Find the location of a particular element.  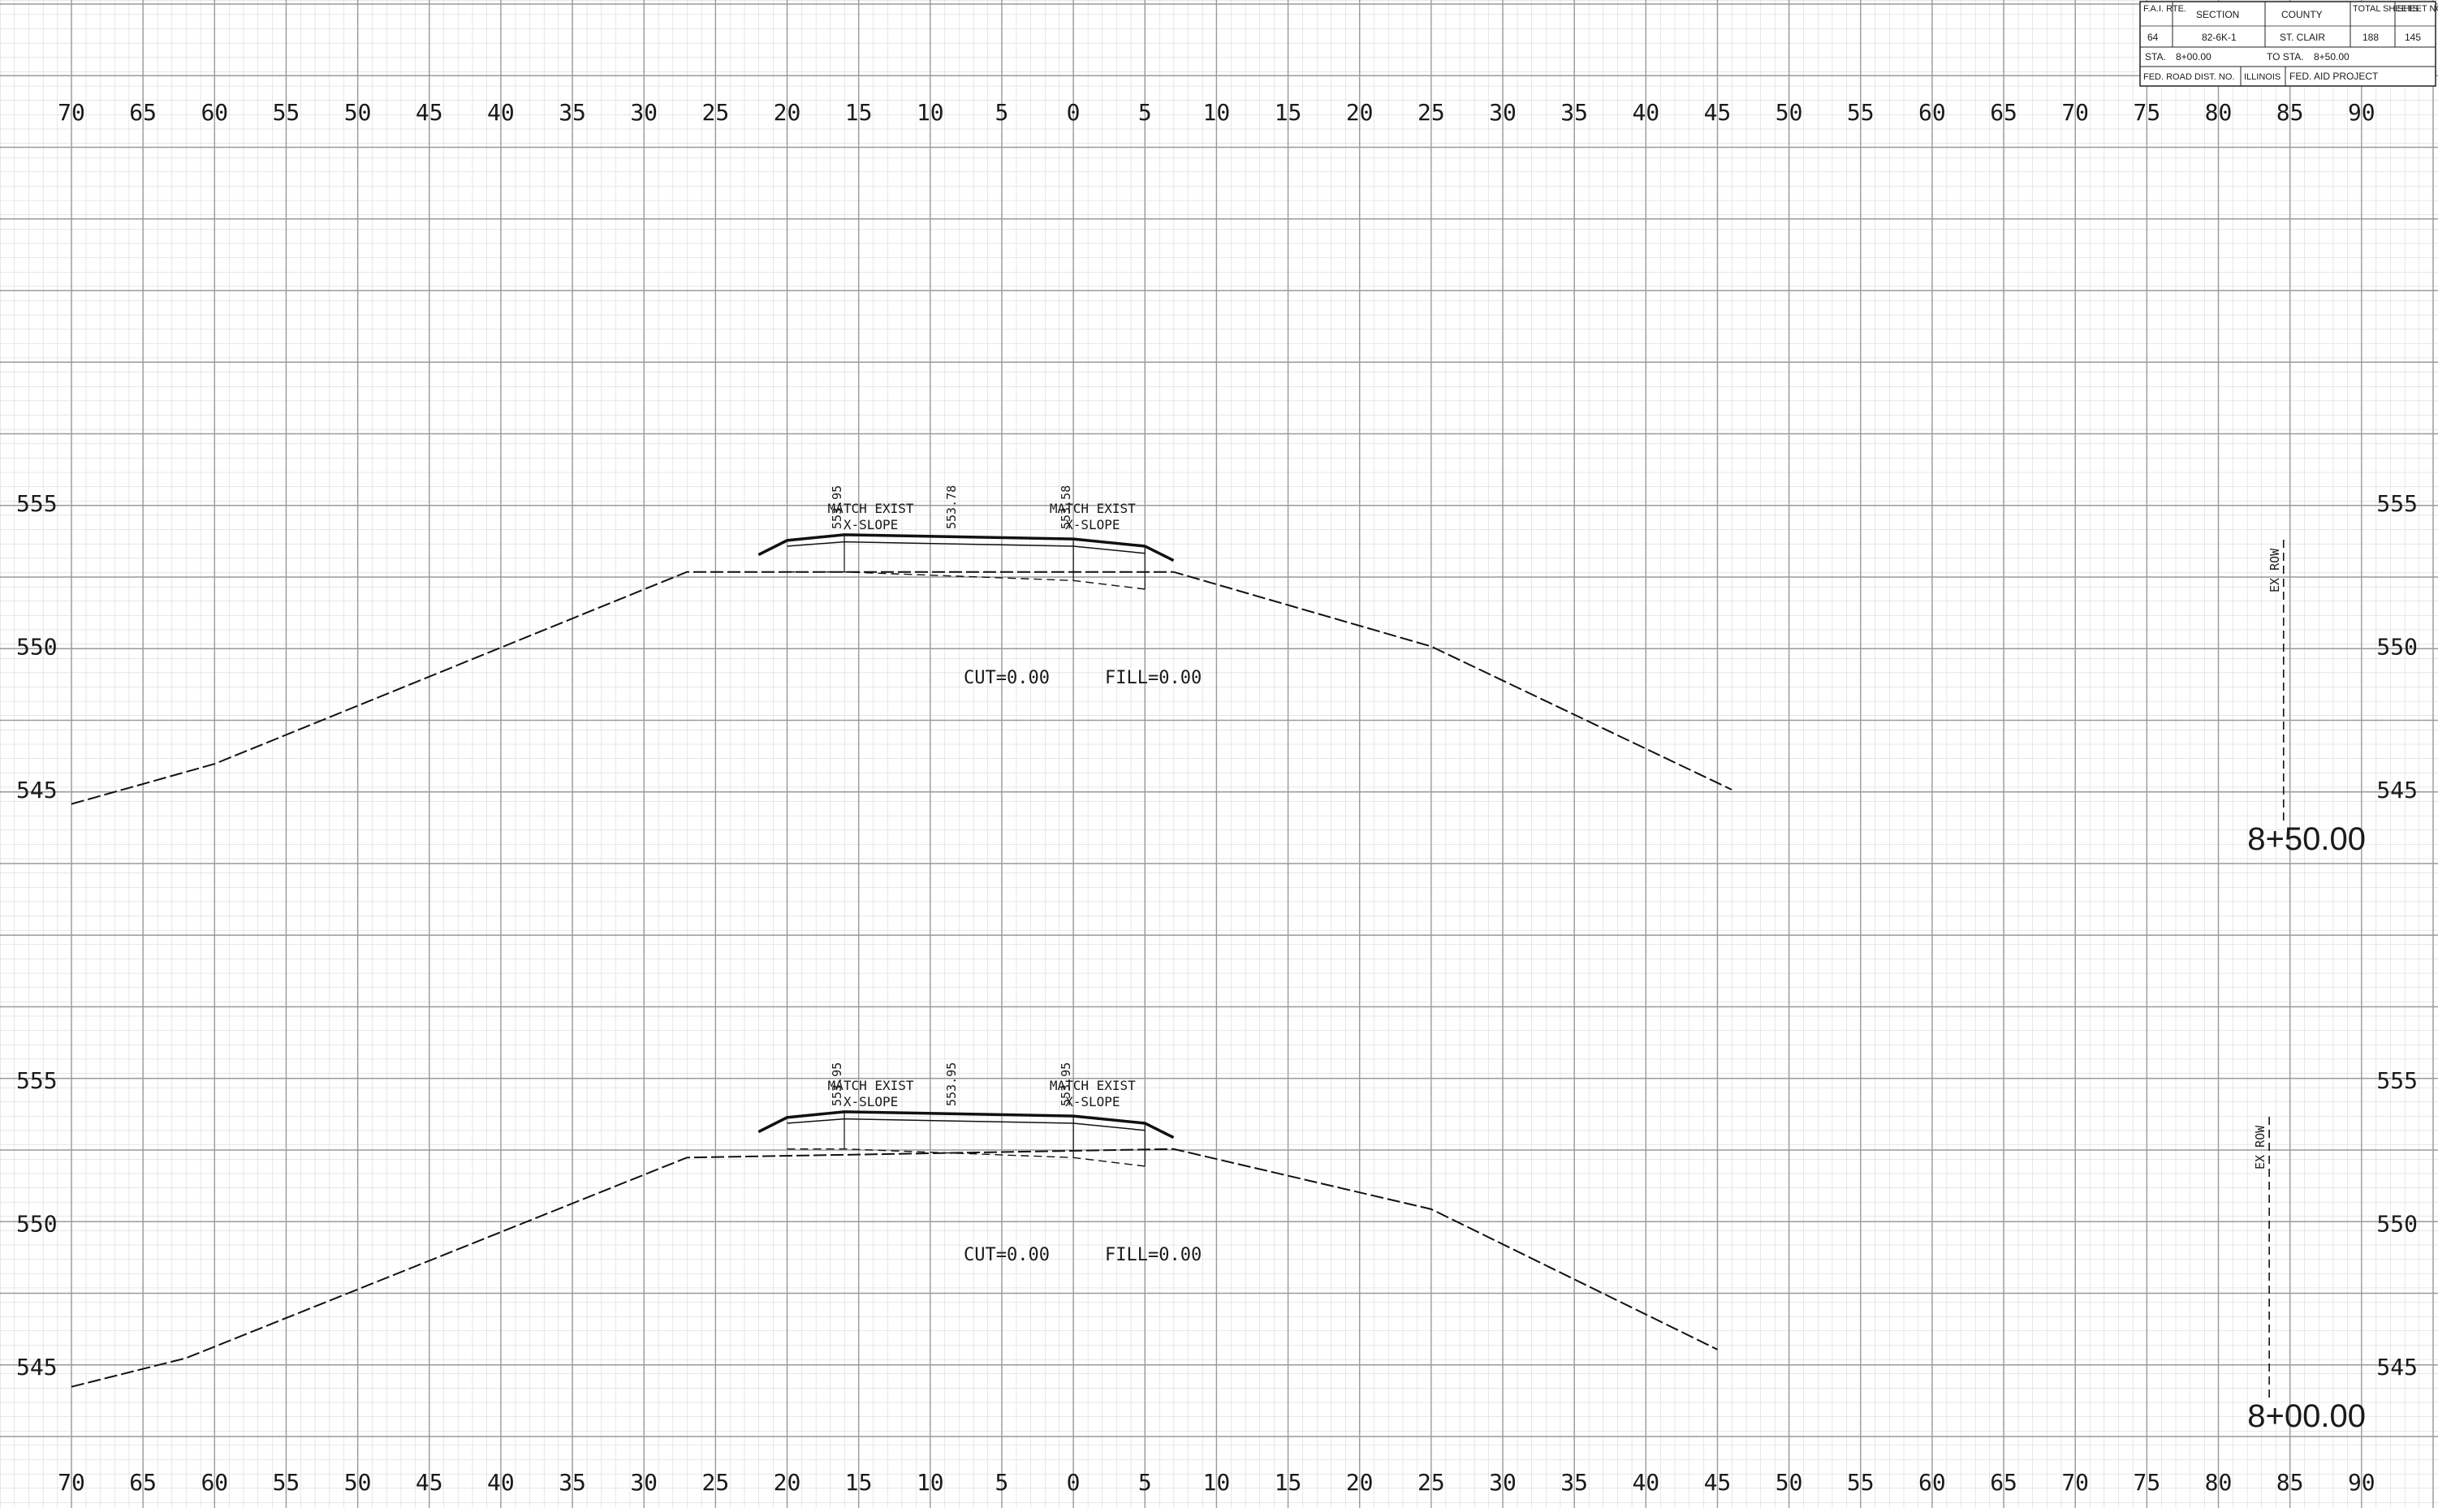

offset-label-bottom: 0 is located at coordinates (1074, 1483).